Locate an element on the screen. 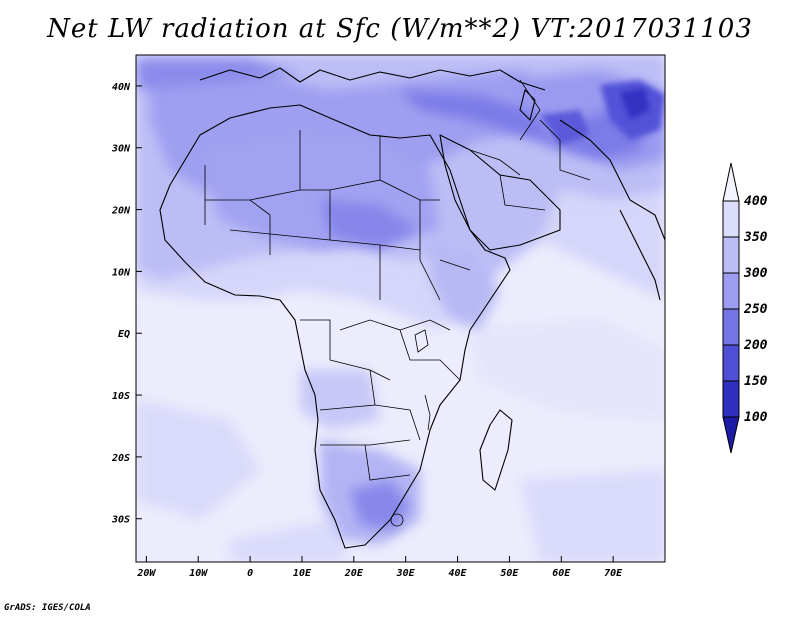 The image size is (800, 618). y-tick-label: 10N is located at coordinates (121, 272).